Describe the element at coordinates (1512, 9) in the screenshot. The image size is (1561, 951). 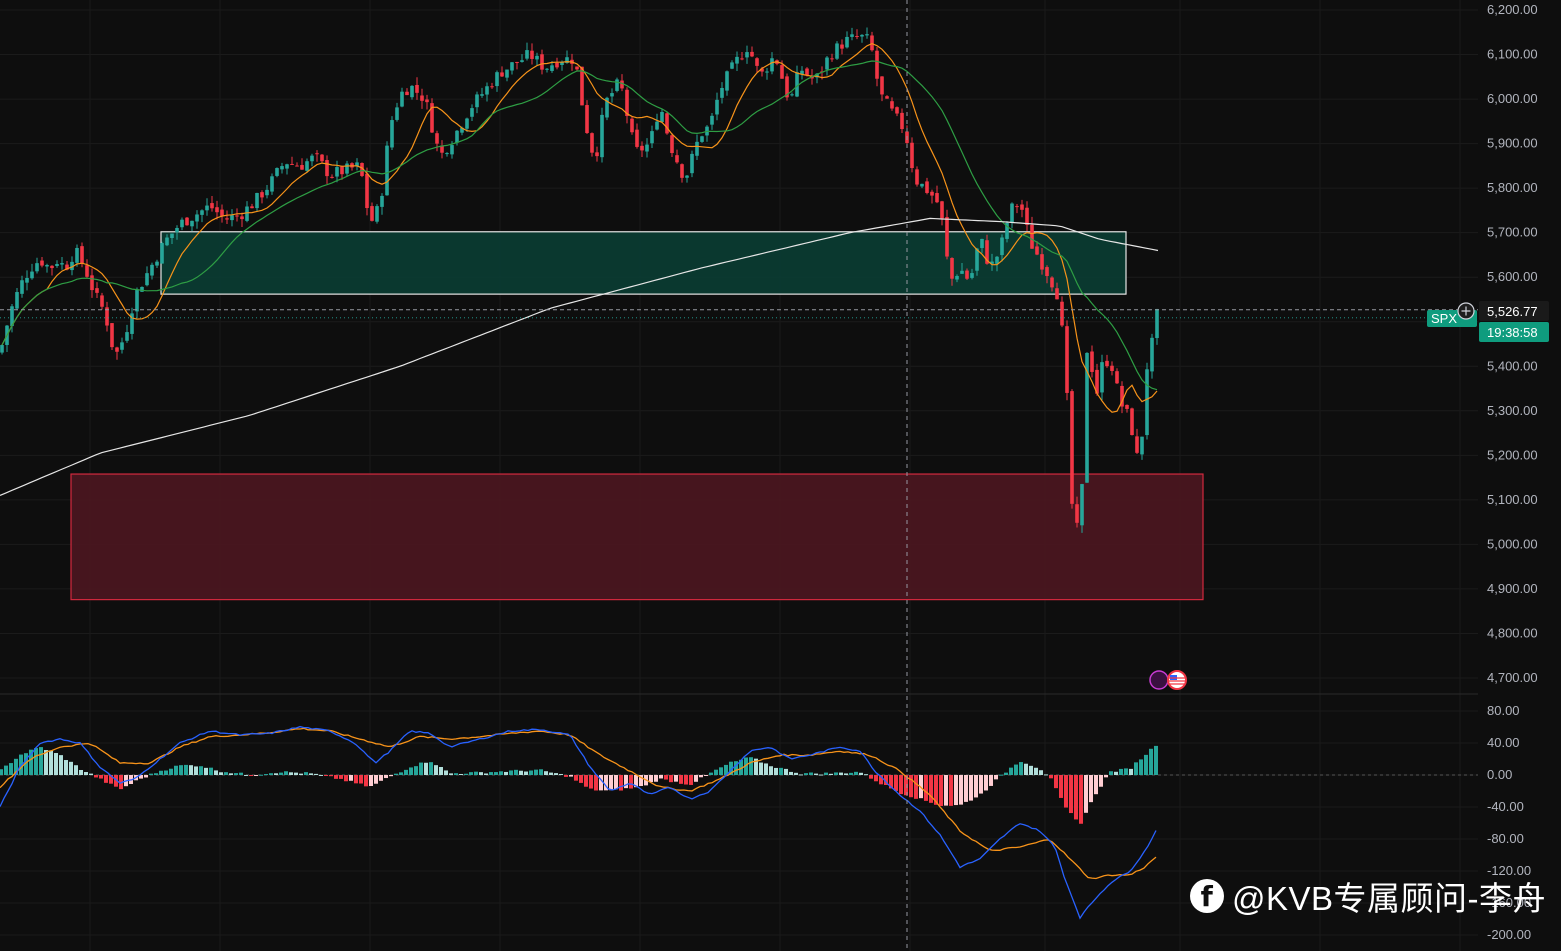
I see `price-tick-label: 6,200.00` at that location.